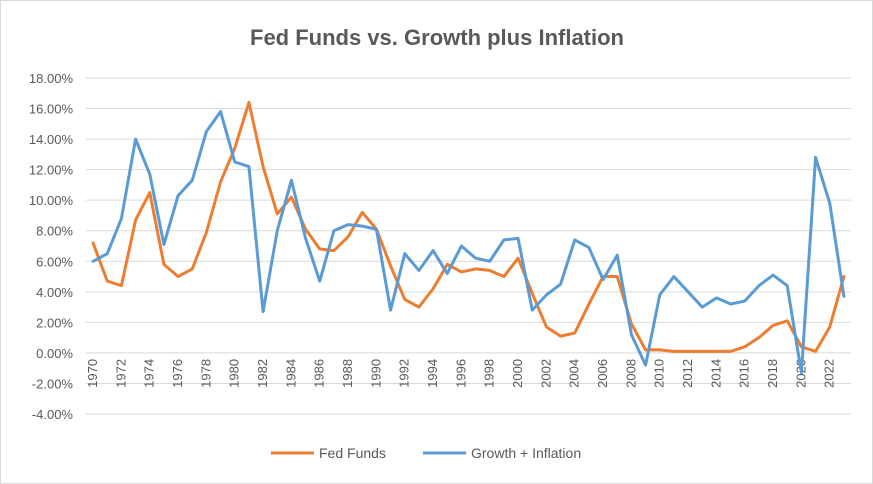  I want to click on x-tick-label: 1976, so click(177, 373).